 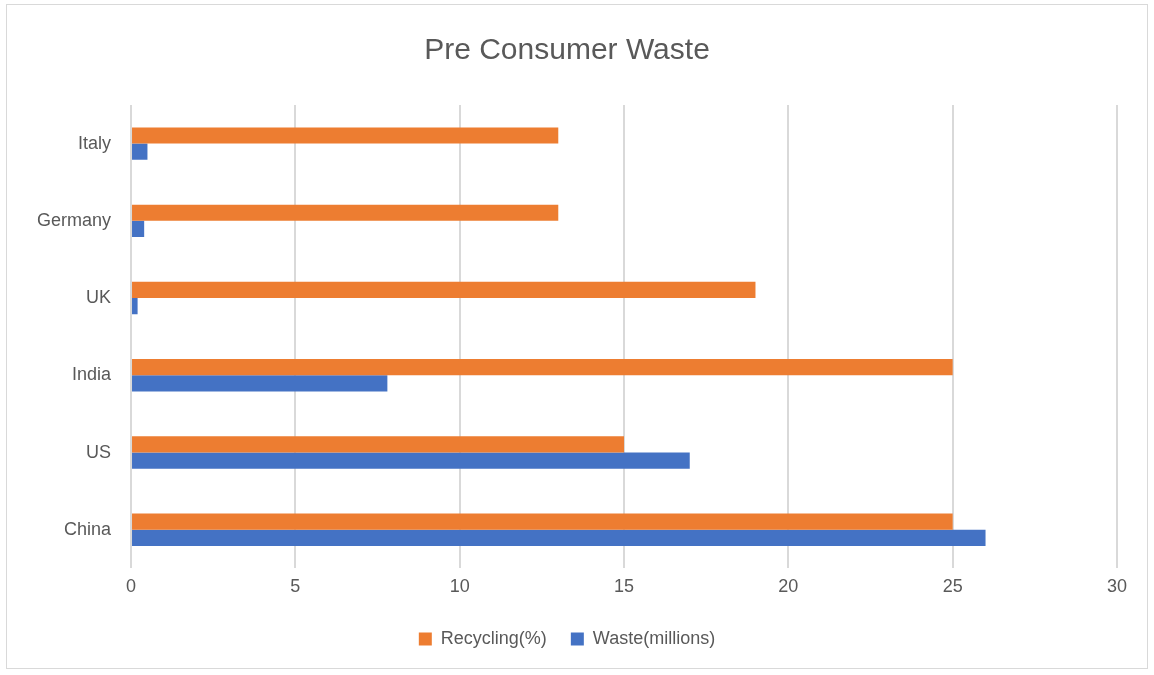 I want to click on y-tick-label: UK, so click(x=99, y=297).